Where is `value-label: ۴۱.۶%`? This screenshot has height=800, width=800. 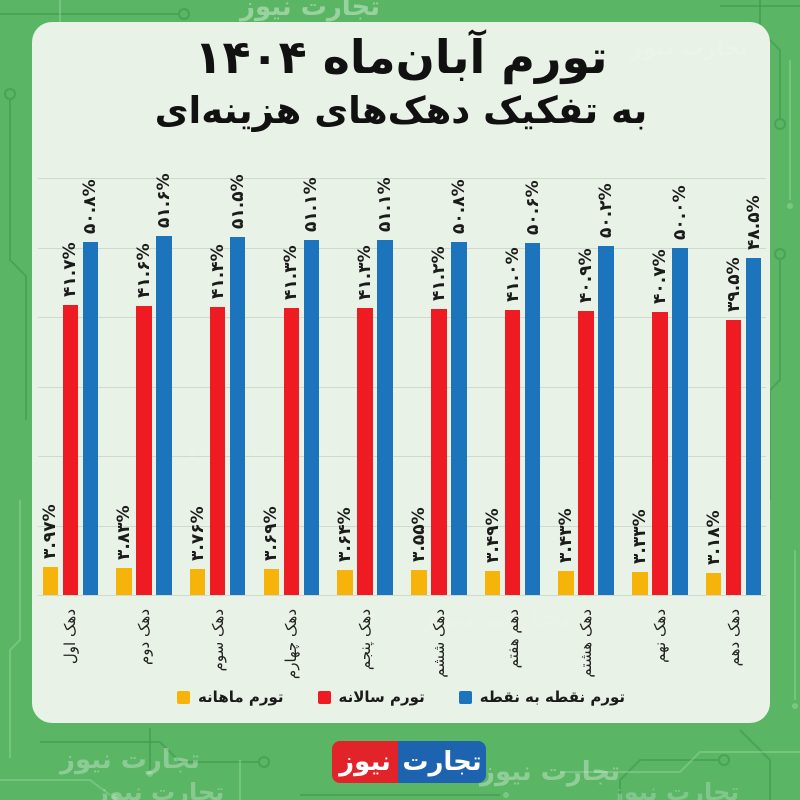
value-label: ۴۱.۶% is located at coordinates (144, 270).